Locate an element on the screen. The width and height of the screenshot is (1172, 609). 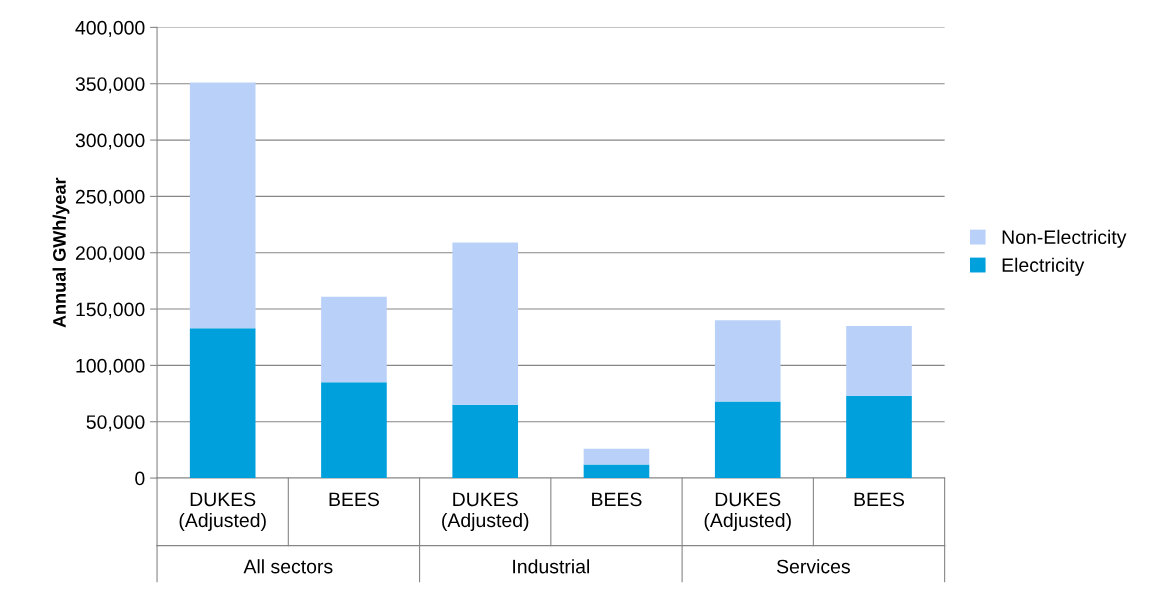
y-tick-label: 200,000 is located at coordinates (110, 254).